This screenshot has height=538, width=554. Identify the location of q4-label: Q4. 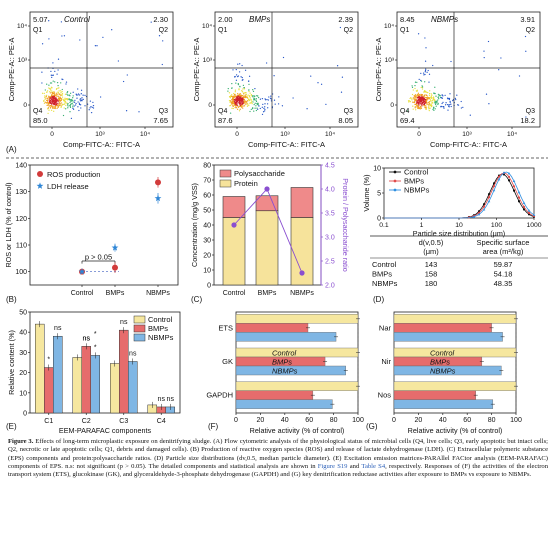
(222, 111).